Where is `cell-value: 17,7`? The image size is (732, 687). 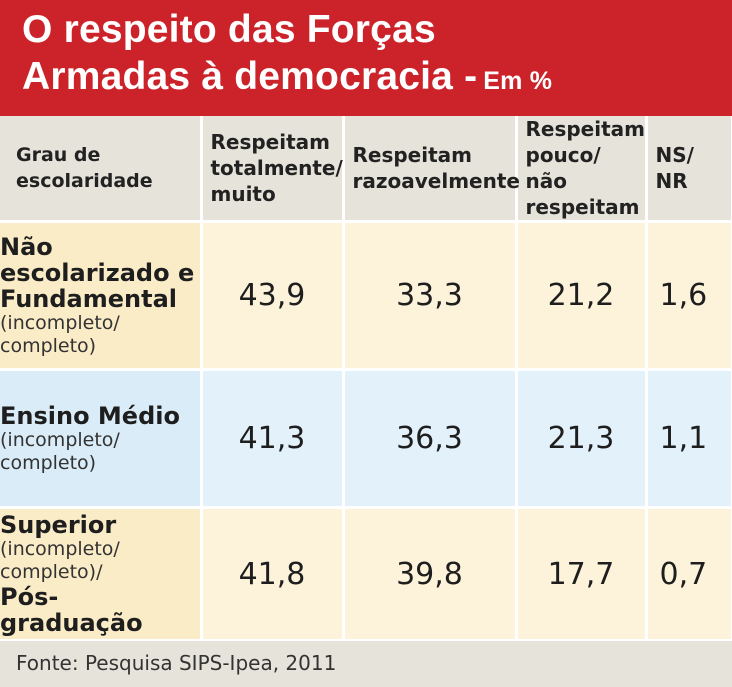 cell-value: 17,7 is located at coordinates (582, 574).